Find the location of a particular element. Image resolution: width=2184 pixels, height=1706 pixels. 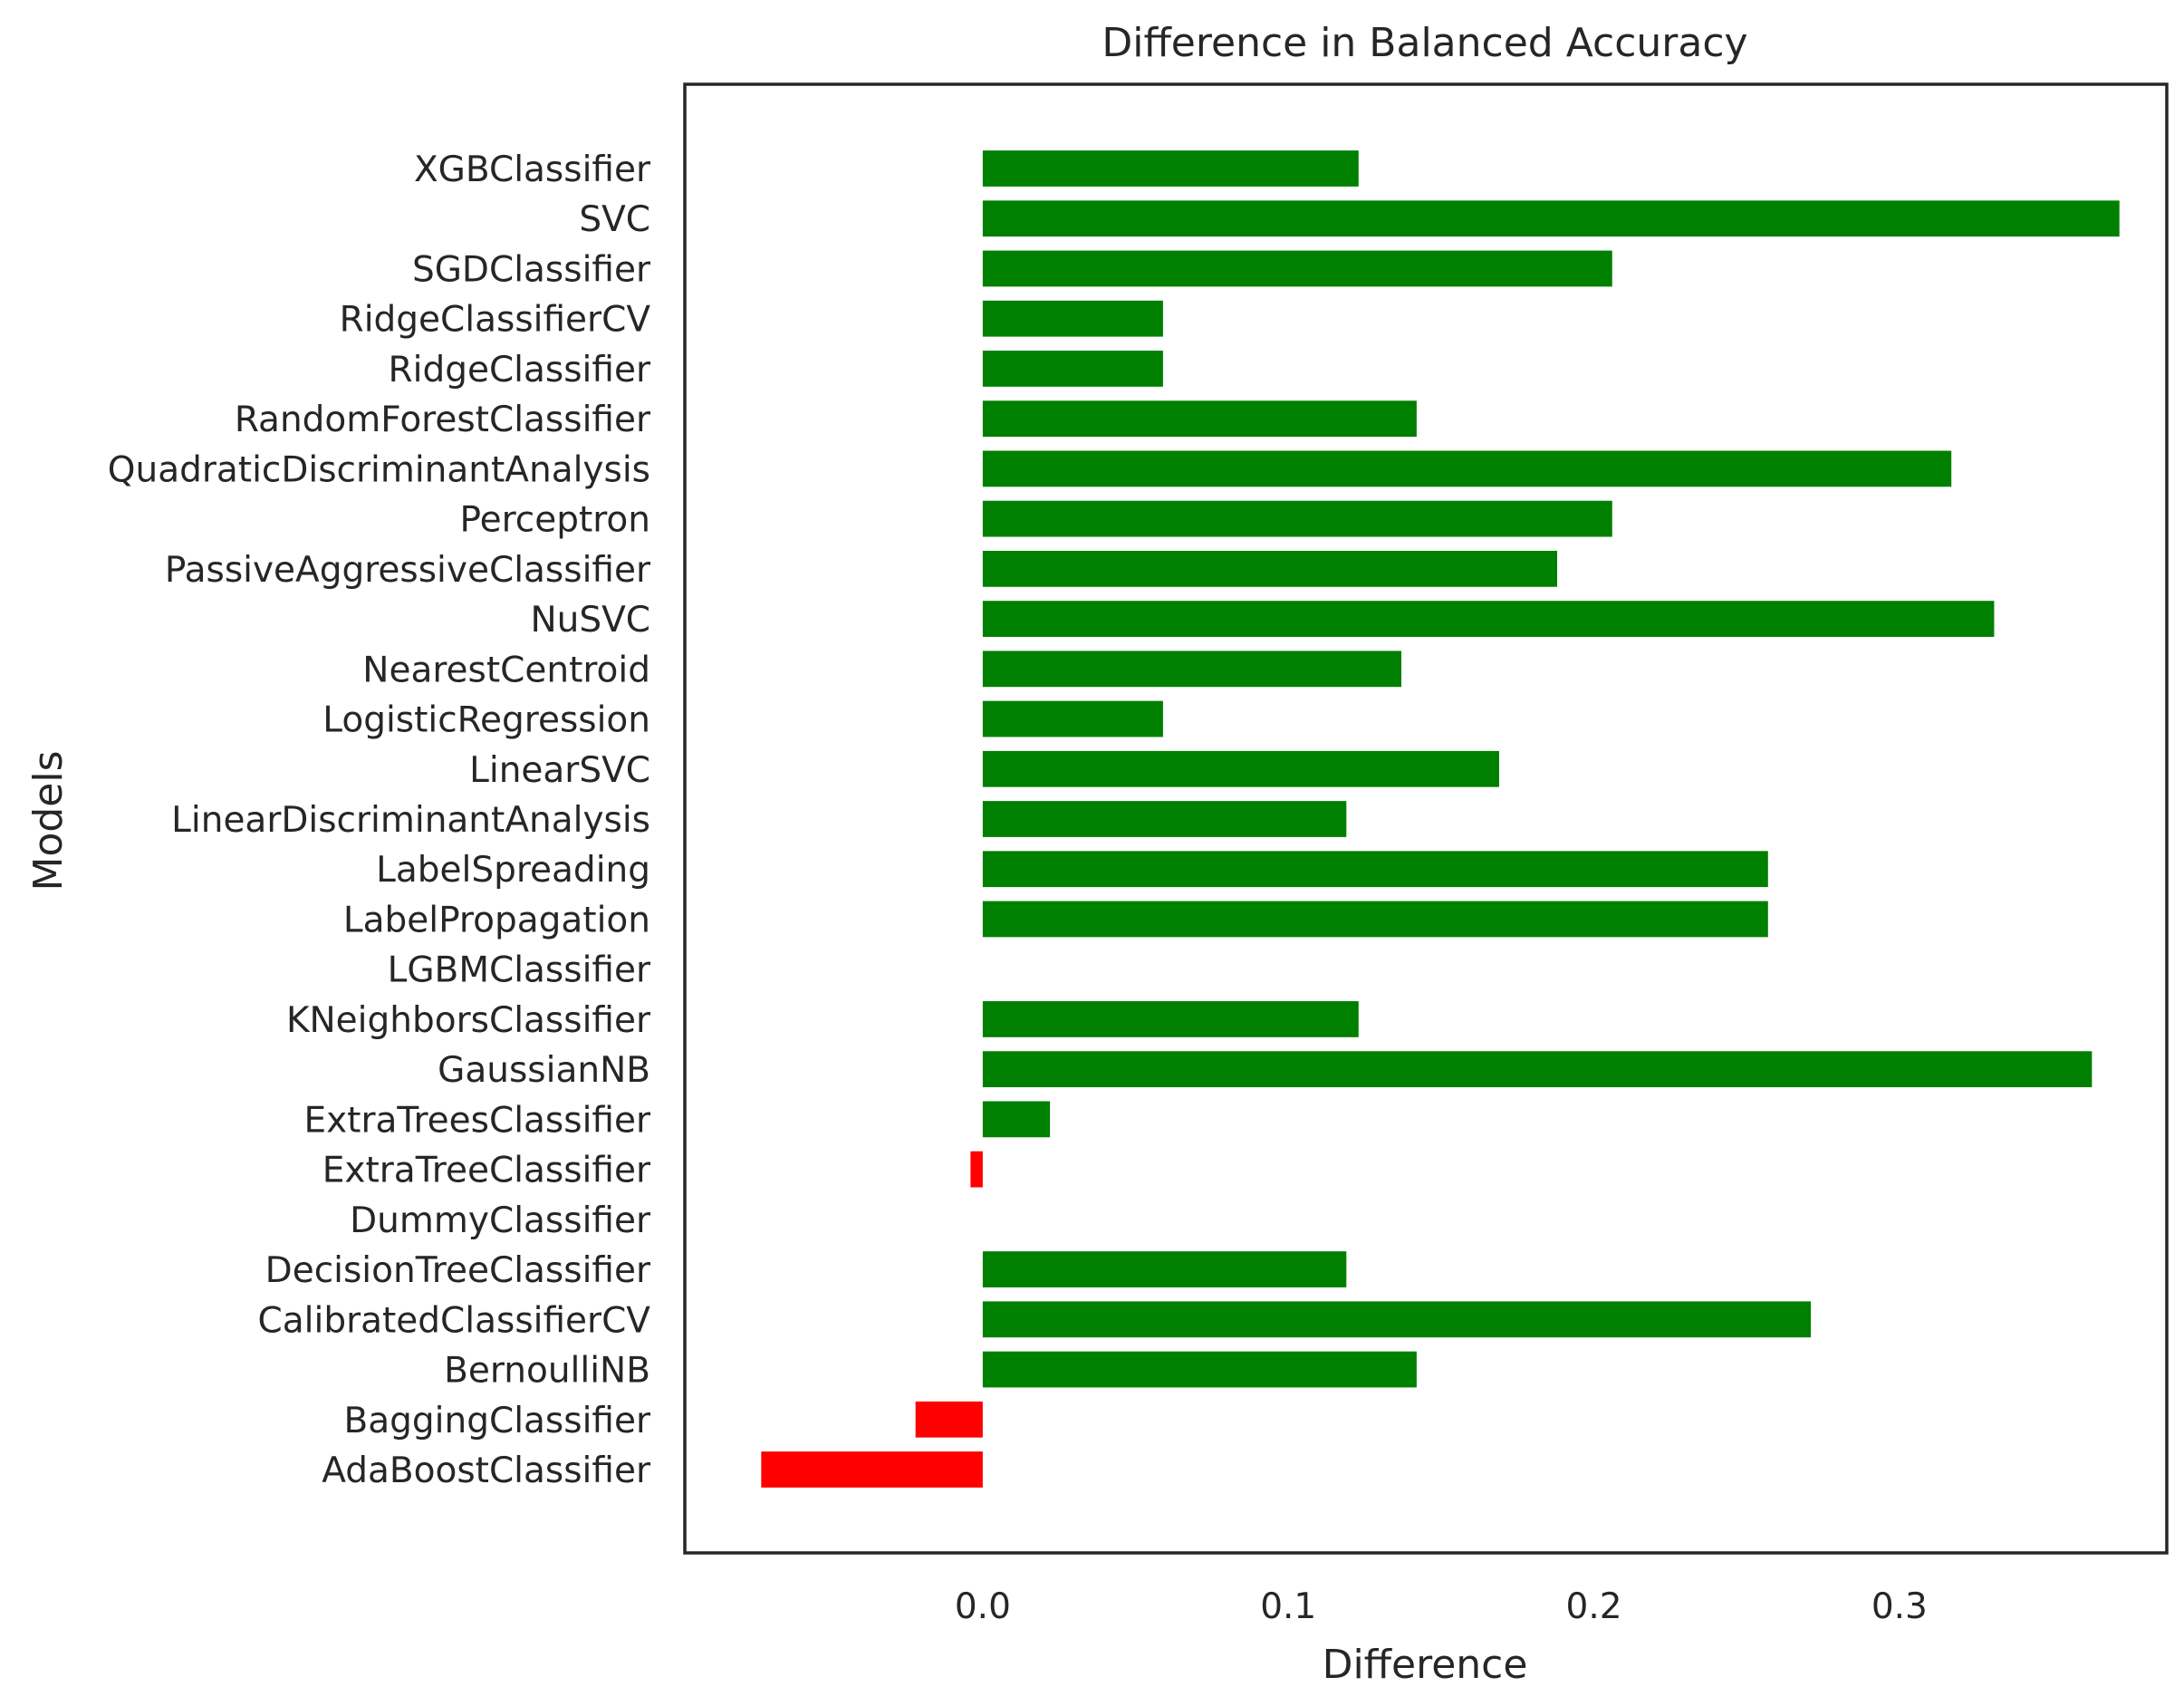

y-tick-label: XGBClassifier is located at coordinates (532, 170).